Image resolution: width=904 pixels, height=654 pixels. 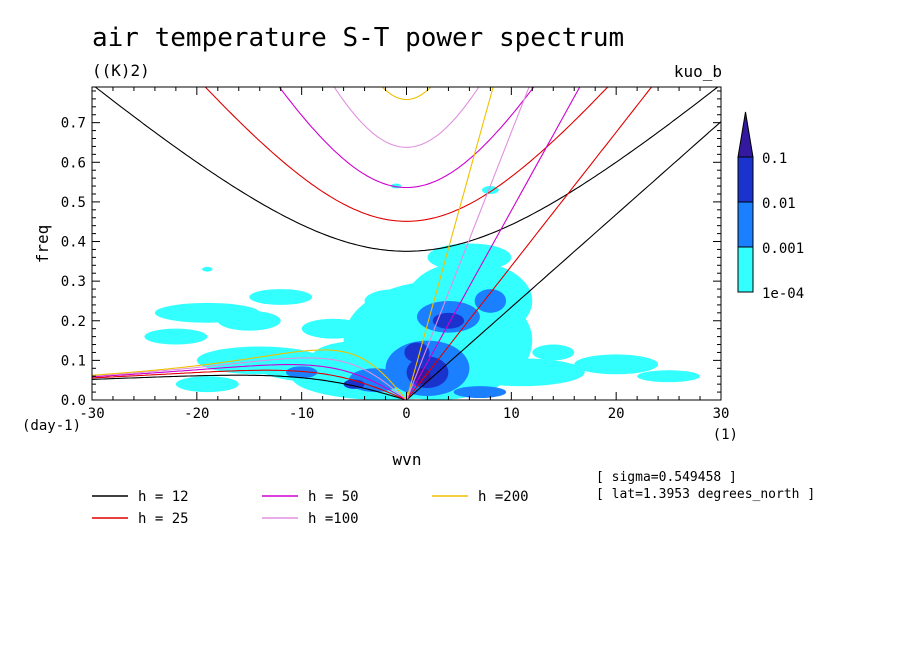 What do you see at coordinates (406, 414) in the screenshot?
I see `x-tick-label: 0` at bounding box center [406, 414].